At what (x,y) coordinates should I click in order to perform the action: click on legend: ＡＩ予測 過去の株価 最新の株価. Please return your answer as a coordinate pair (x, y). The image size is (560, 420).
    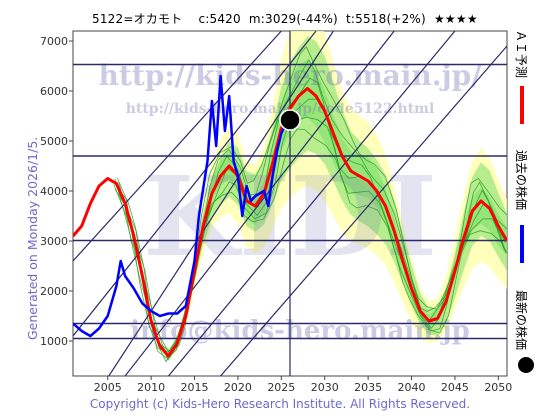
    Looking at the image, I should click on (524, 201).